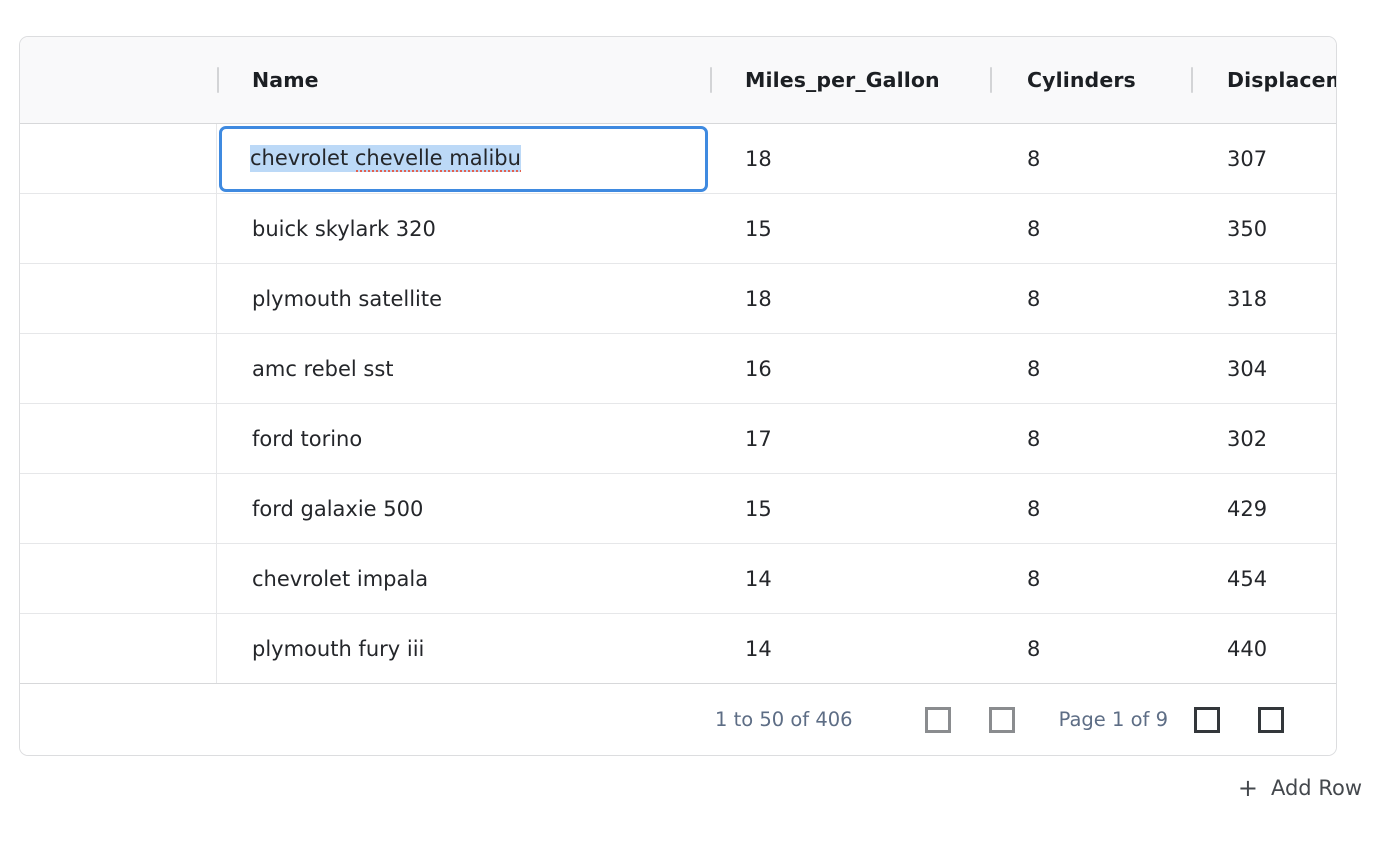  Describe the element at coordinates (678, 719) in the screenshot. I see `pagination-bar: 1 to 50 of 406 Page 1 of 9` at that location.